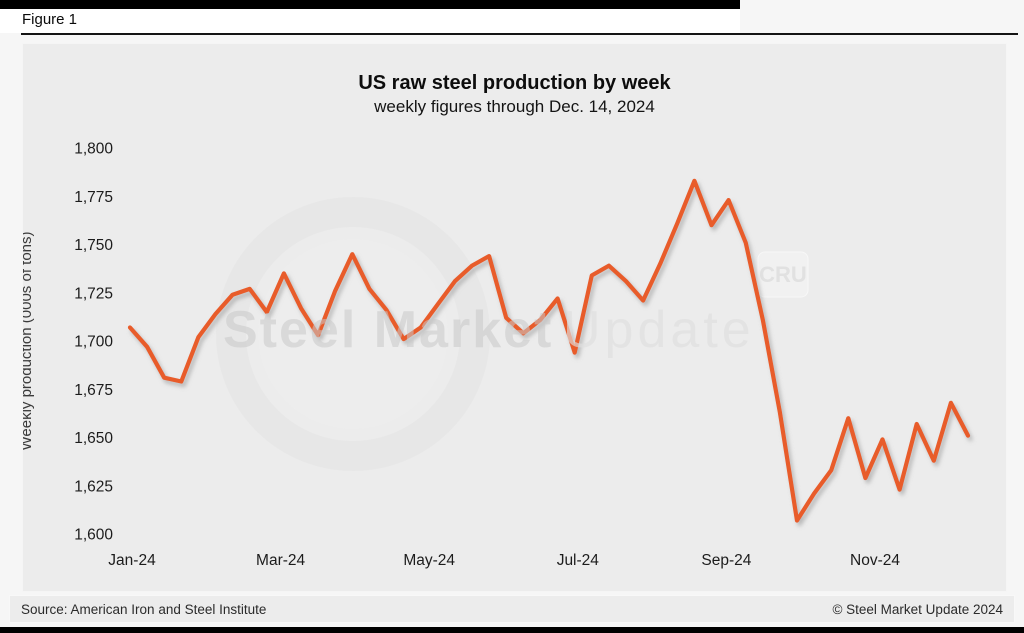 This screenshot has height=633, width=1024. I want to click on header-rule, so click(519, 34).